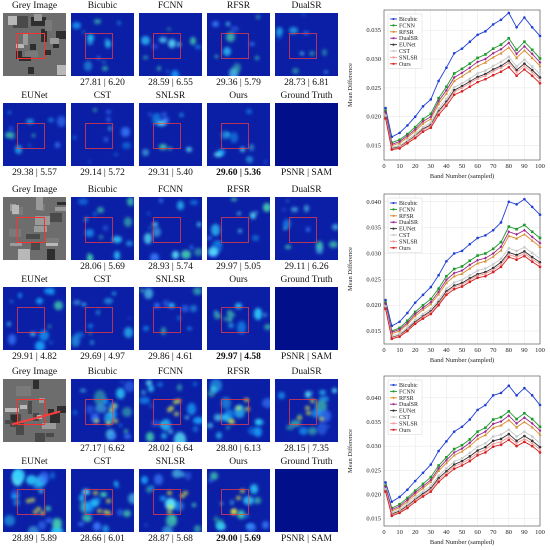  What do you see at coordinates (463, 105) in the screenshot?
I see `series-line-eunet` at bounding box center [463, 105].